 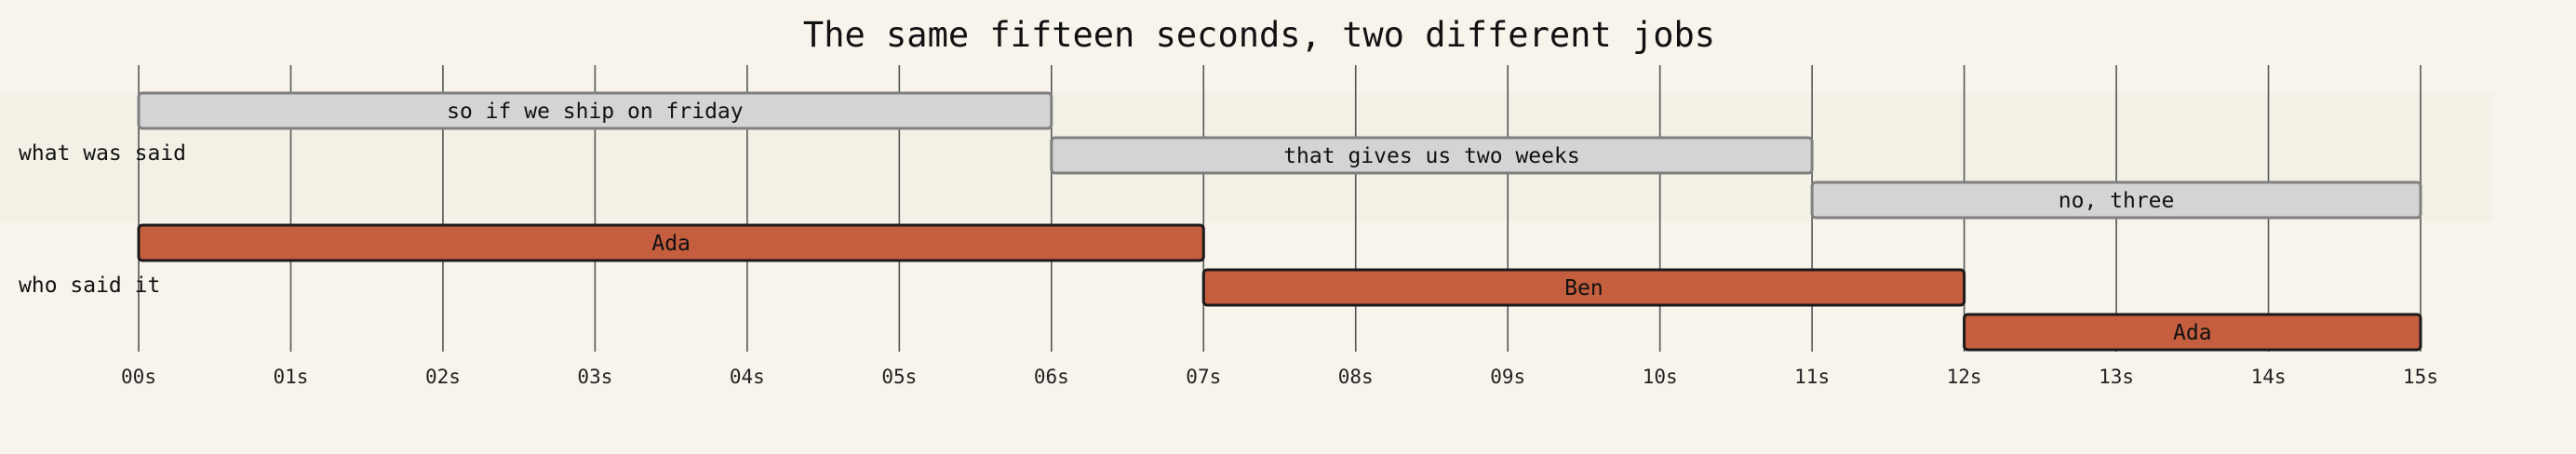 I want to click on x-tick-label-15: 15s, so click(x=2420, y=377).